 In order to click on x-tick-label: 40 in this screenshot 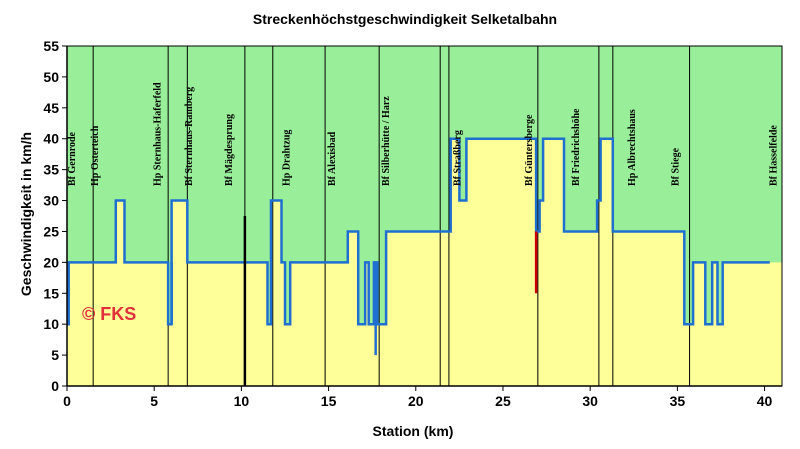, I will do `click(765, 401)`.